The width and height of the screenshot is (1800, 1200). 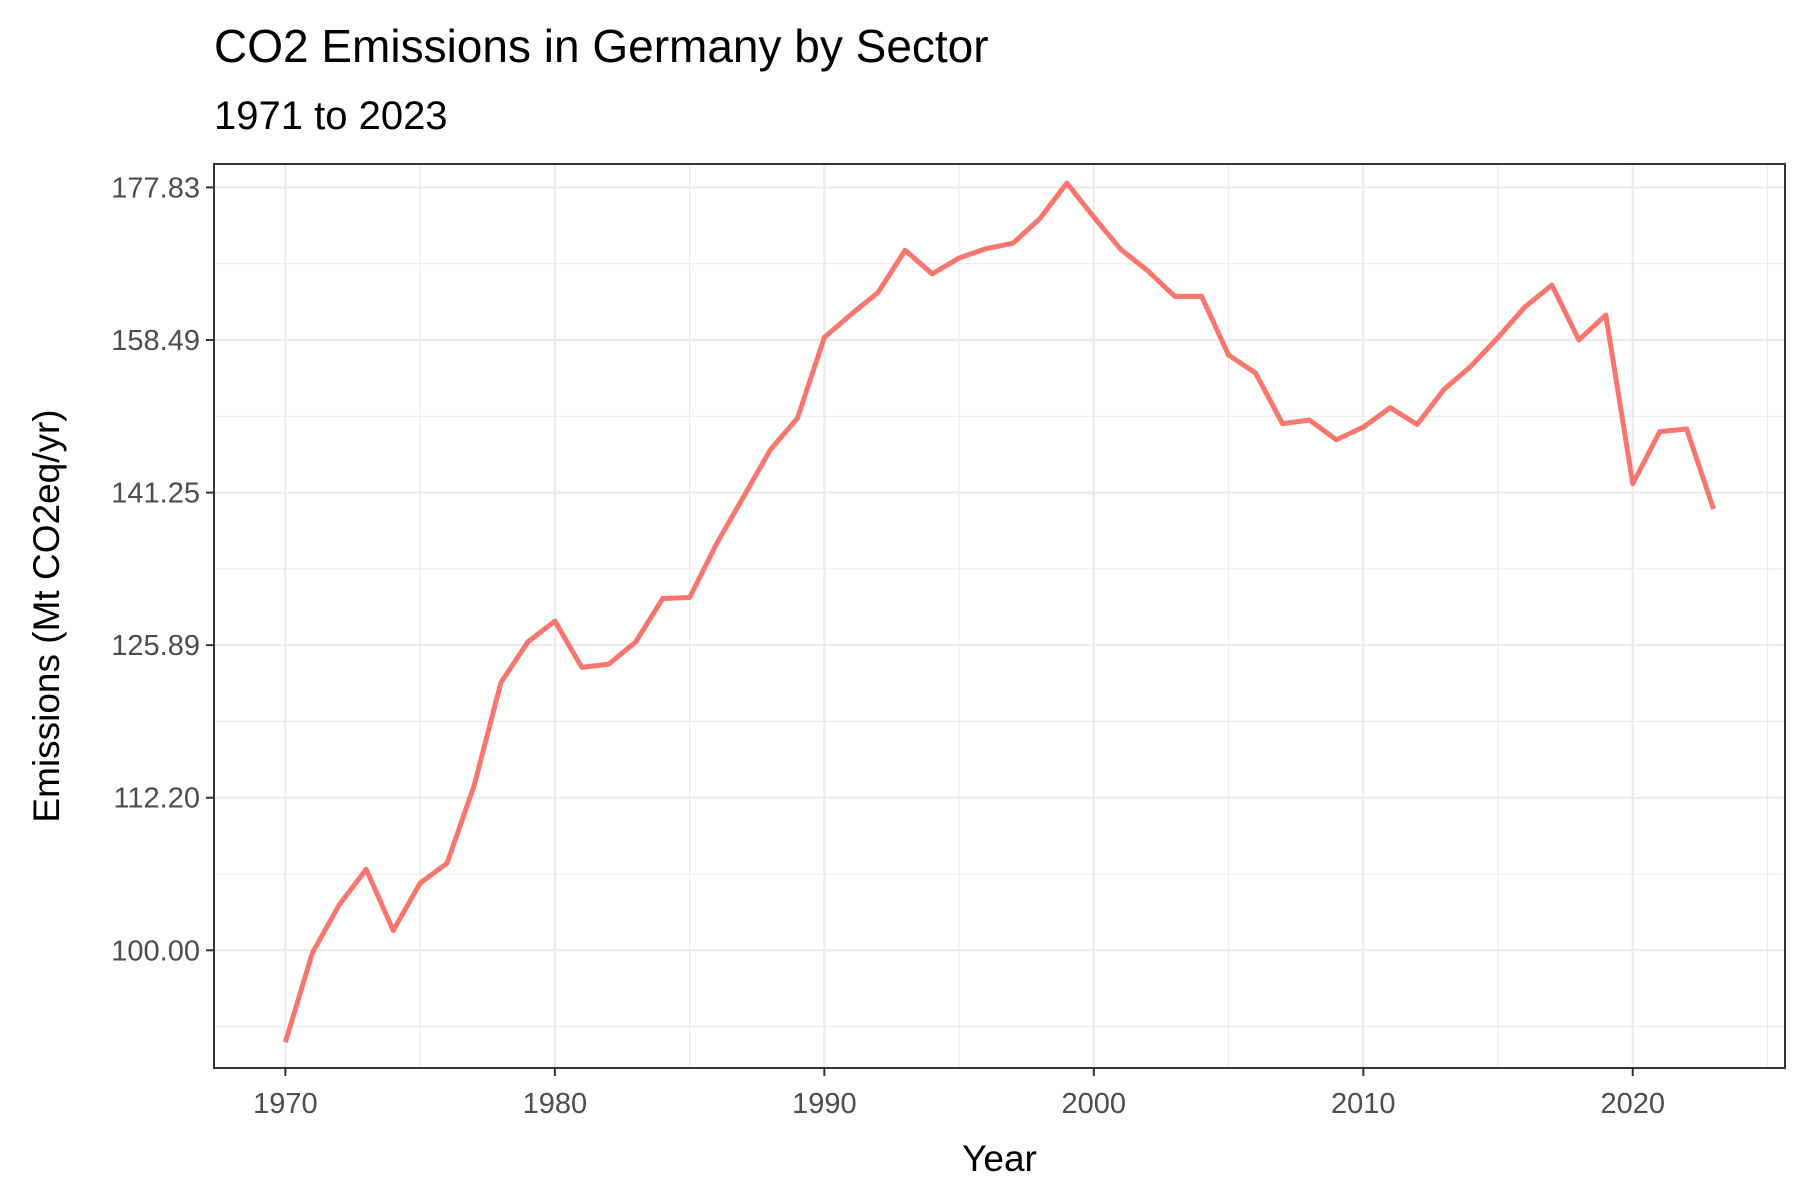 I want to click on y-tick-label: 141.25, so click(x=155, y=494).